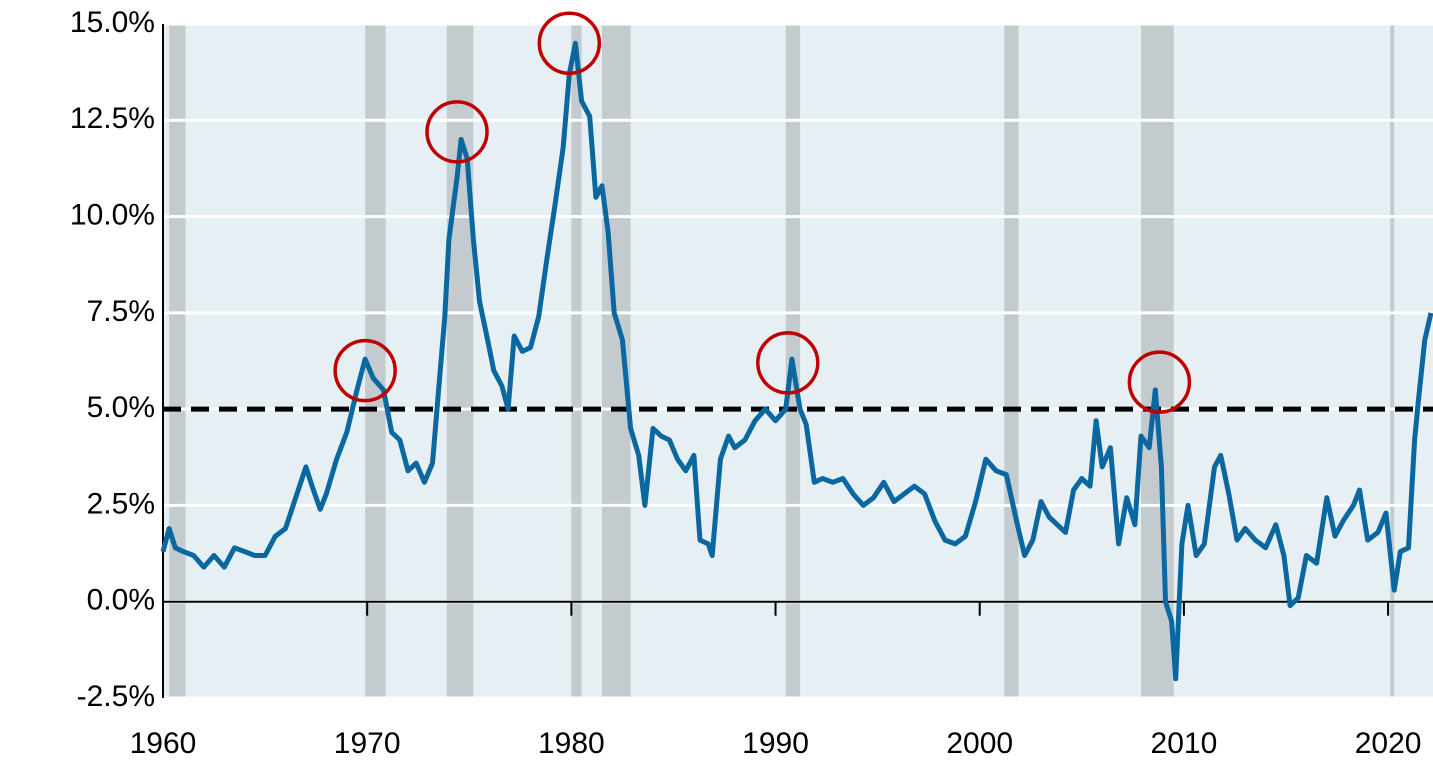  Describe the element at coordinates (112, 118) in the screenshot. I see `y-tick-label: 12.5%` at that location.